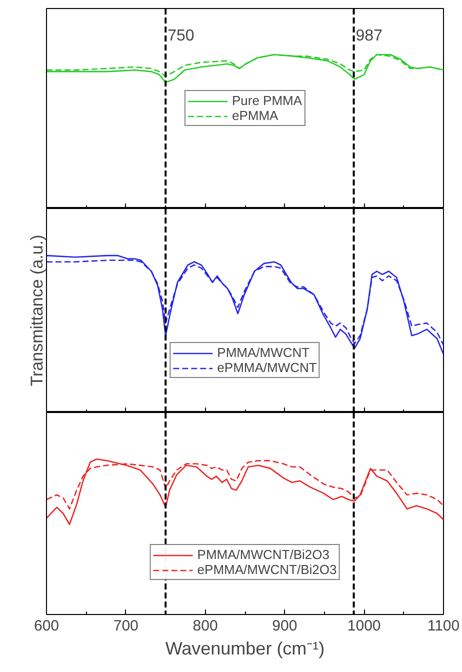 The width and height of the screenshot is (462, 672). Describe the element at coordinates (125, 626) in the screenshot. I see `x-tick-label: 700` at that location.